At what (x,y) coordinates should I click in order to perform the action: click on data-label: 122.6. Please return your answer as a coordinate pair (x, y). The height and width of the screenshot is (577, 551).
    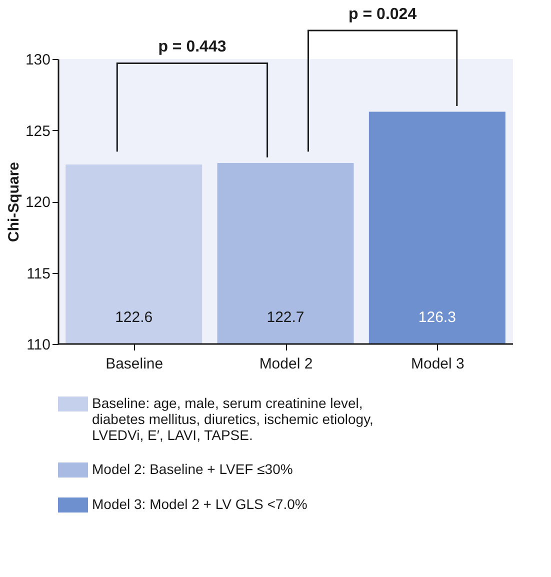
    Looking at the image, I should click on (134, 317).